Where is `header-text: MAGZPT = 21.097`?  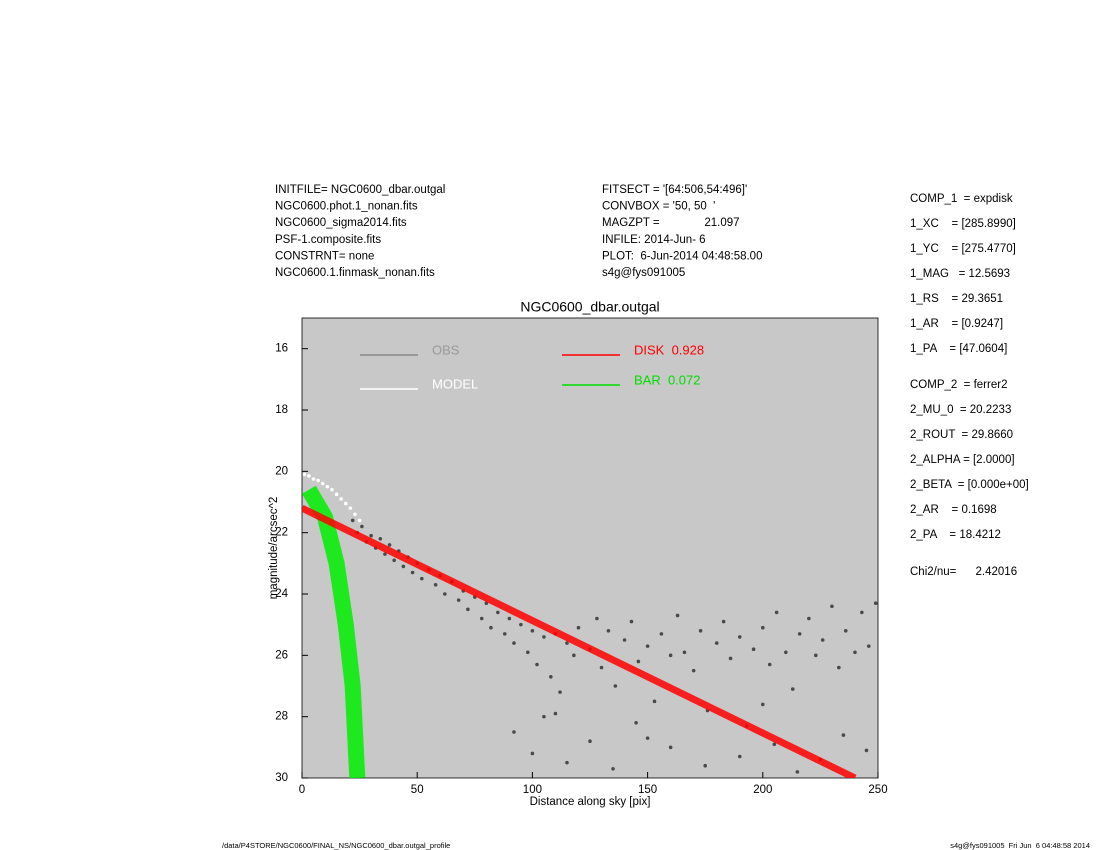 header-text: MAGZPT = 21.097 is located at coordinates (671, 223).